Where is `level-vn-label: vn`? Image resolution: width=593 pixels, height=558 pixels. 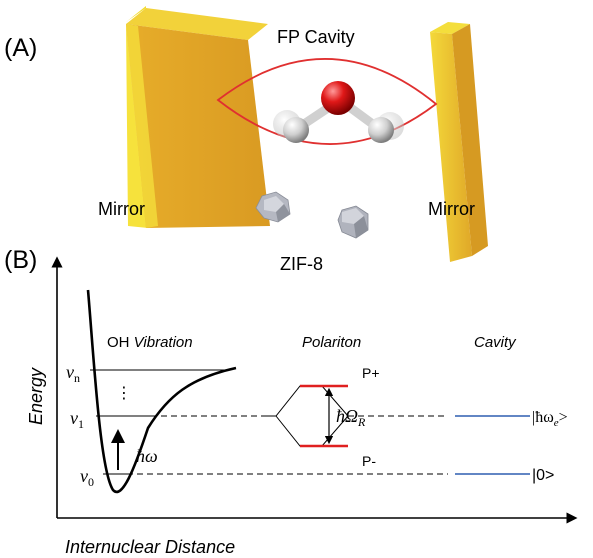 level-vn-label: vn is located at coordinates (73, 373).